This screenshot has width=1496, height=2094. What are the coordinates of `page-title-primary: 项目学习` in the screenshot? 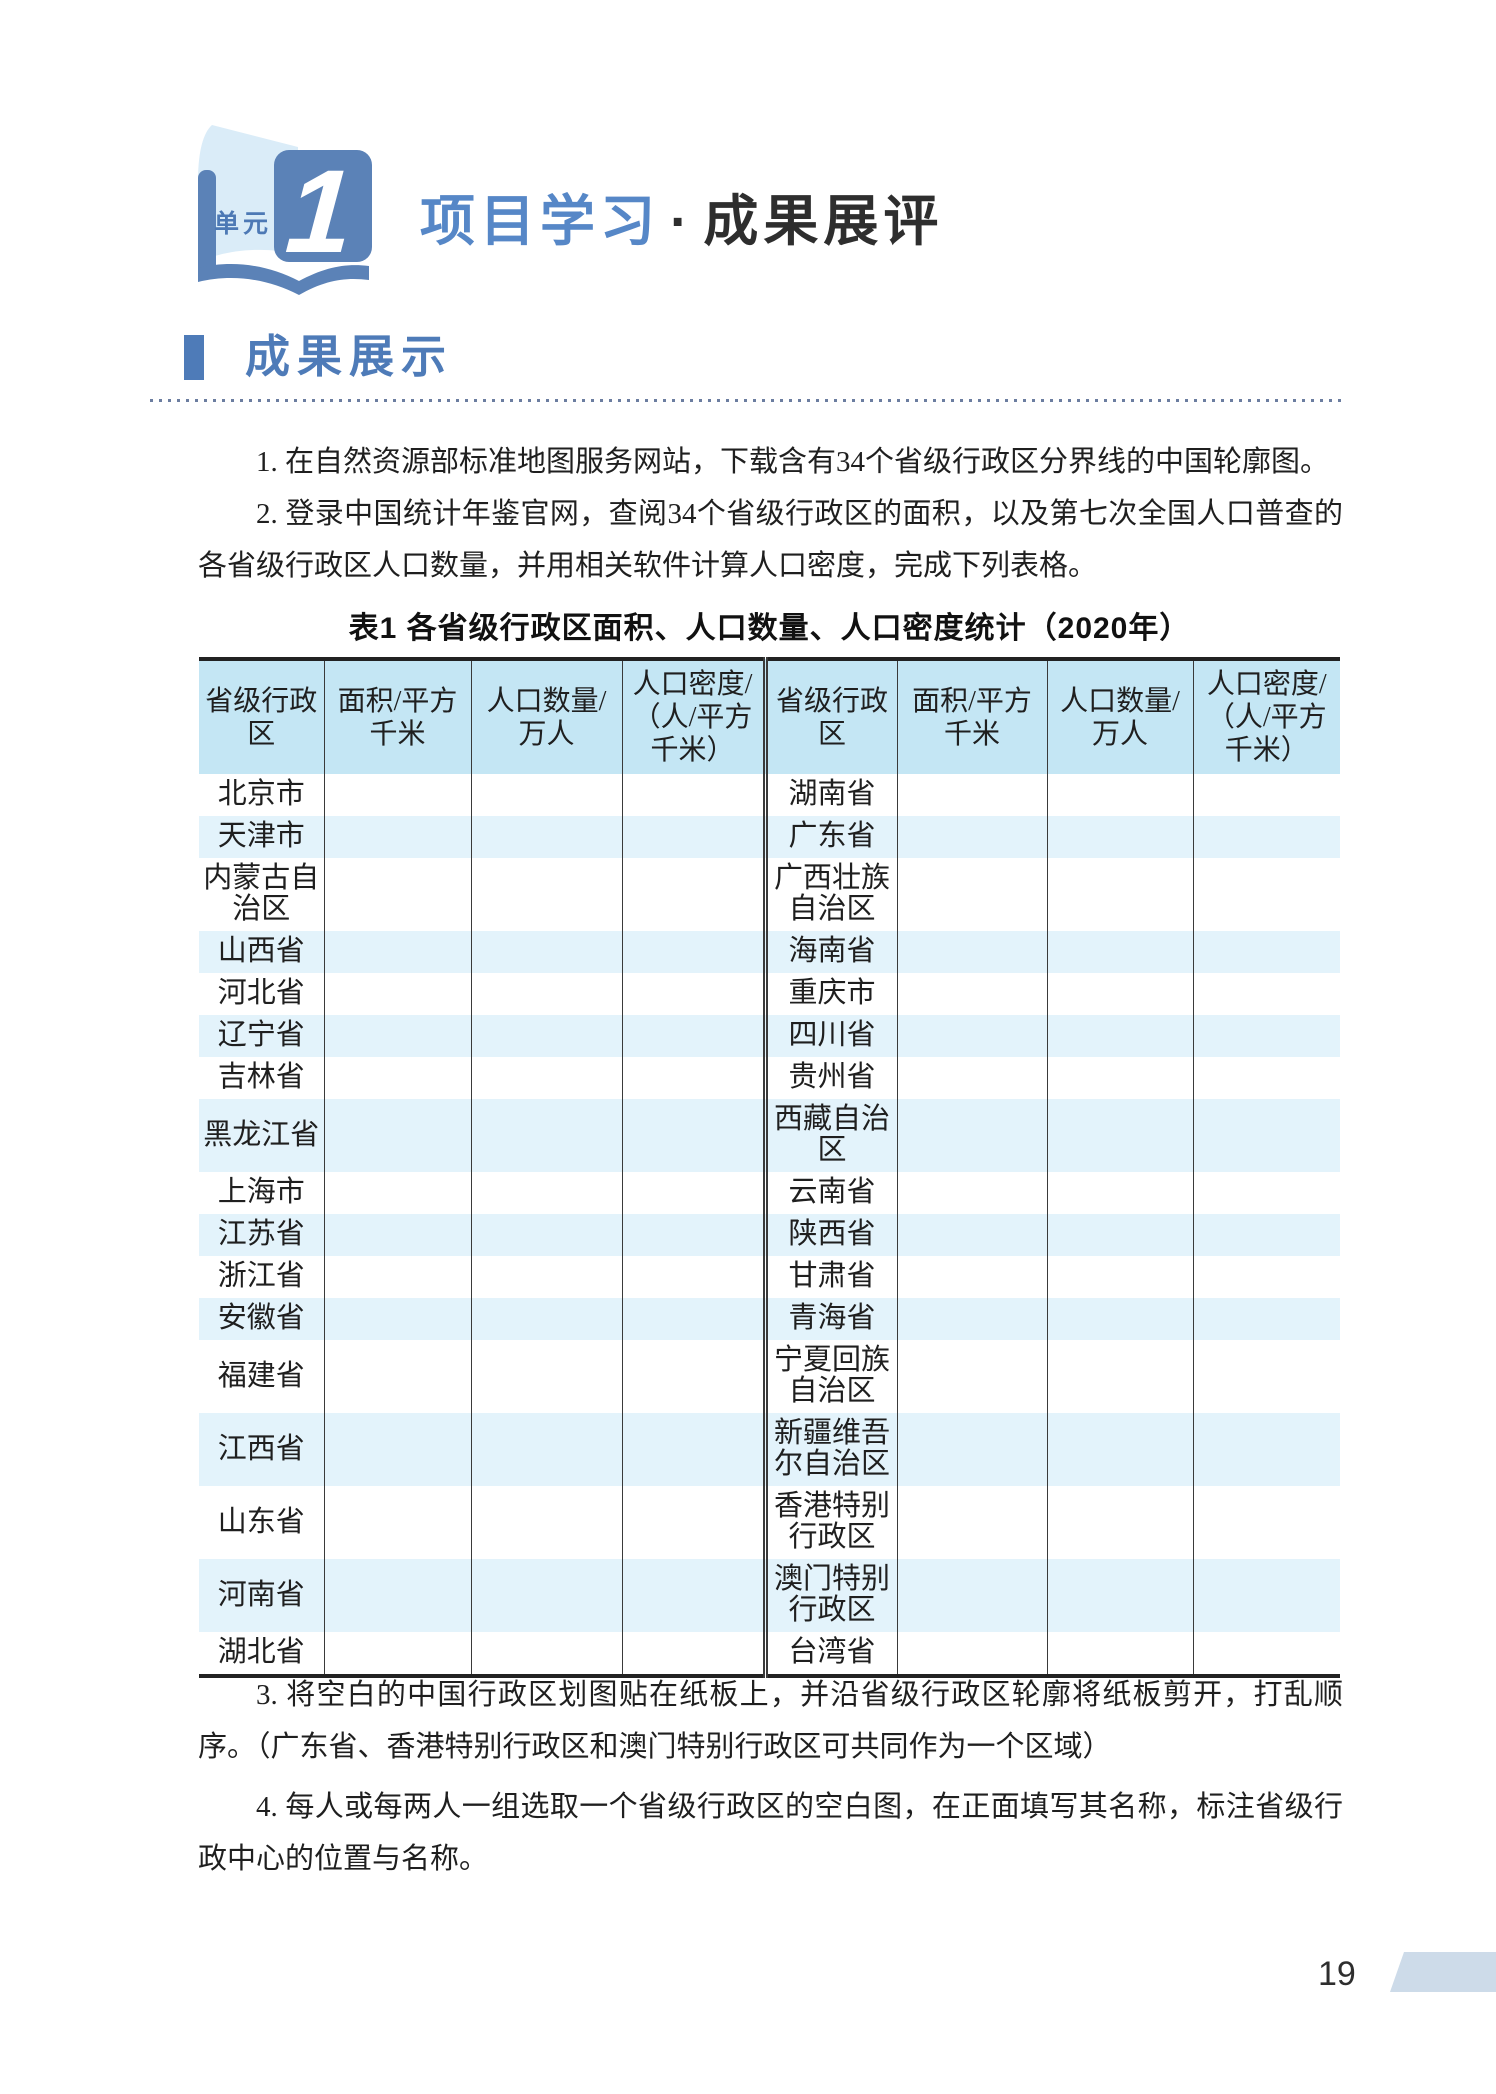 It's located at (540, 221).